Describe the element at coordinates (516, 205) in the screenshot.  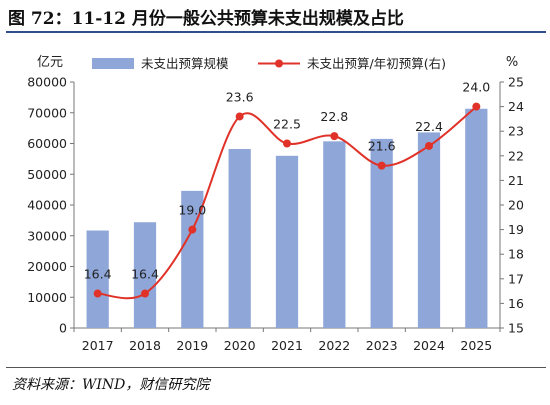
I see `y-right-tick-label: 20` at that location.